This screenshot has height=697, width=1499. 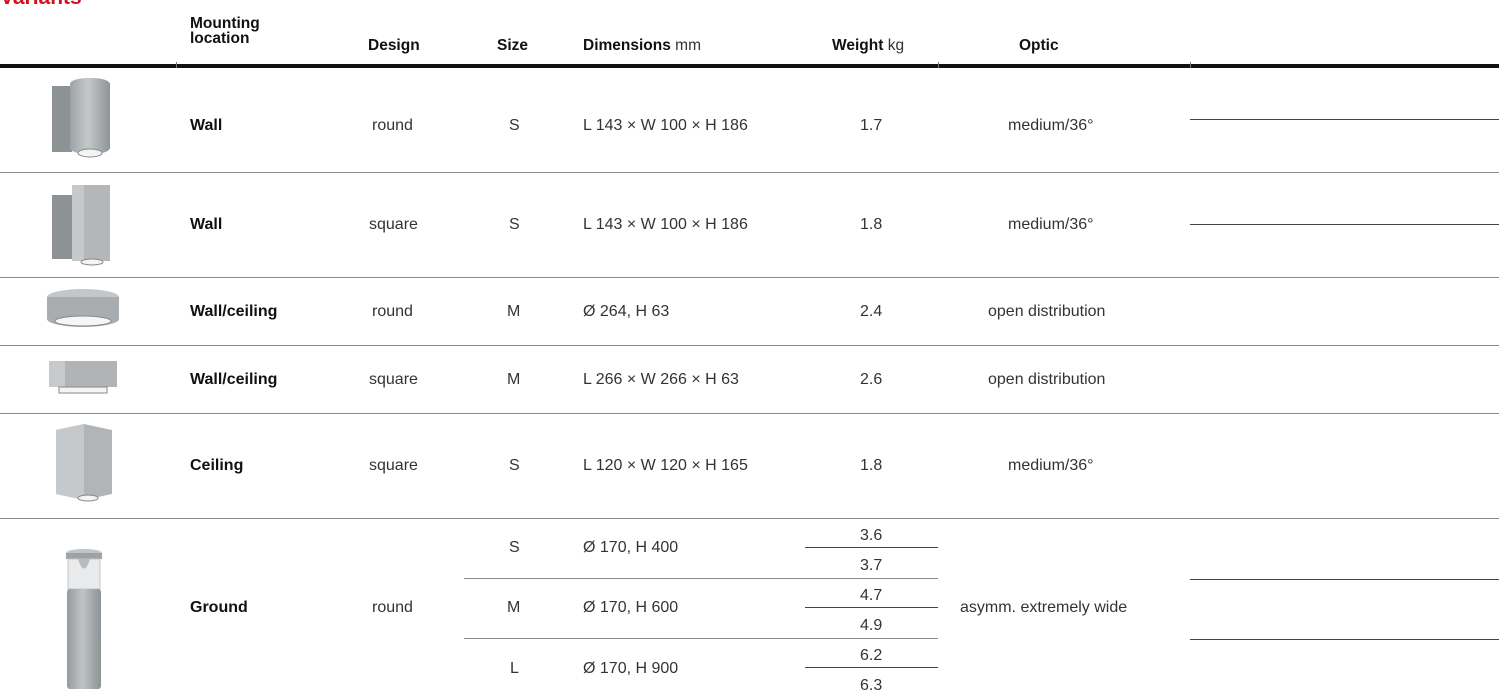 What do you see at coordinates (665, 465) in the screenshot?
I see `dimensions-cell: L 120 × W 120 × H 165` at bounding box center [665, 465].